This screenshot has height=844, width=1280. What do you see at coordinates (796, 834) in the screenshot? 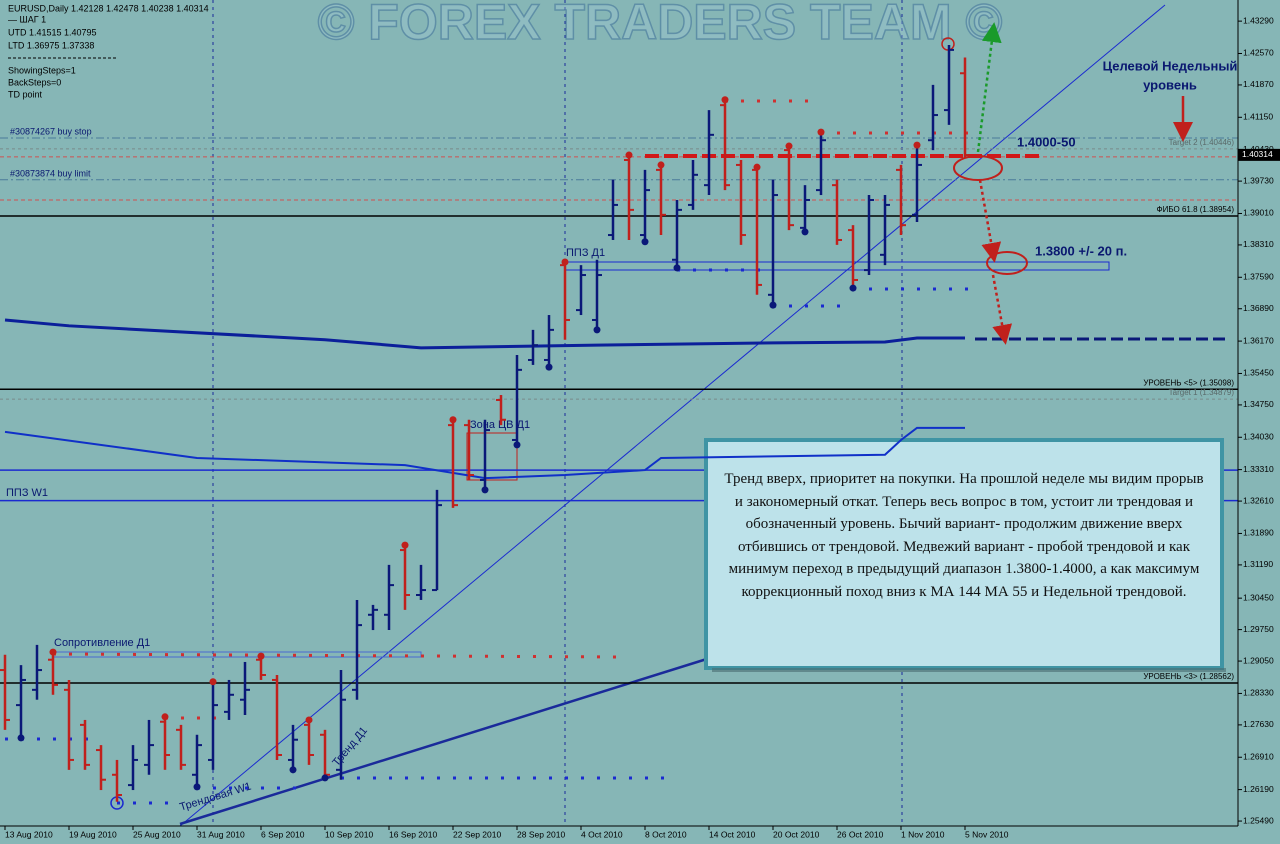
I see `x-tick-label: 20 Oct 2010` at bounding box center [796, 834].